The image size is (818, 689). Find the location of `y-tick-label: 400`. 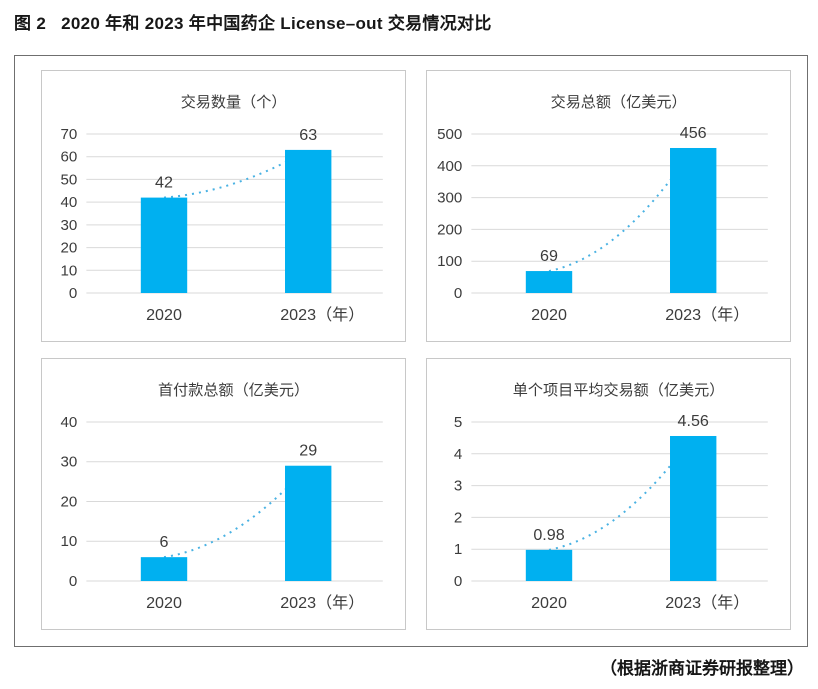

y-tick-label: 400 is located at coordinates (449, 166).